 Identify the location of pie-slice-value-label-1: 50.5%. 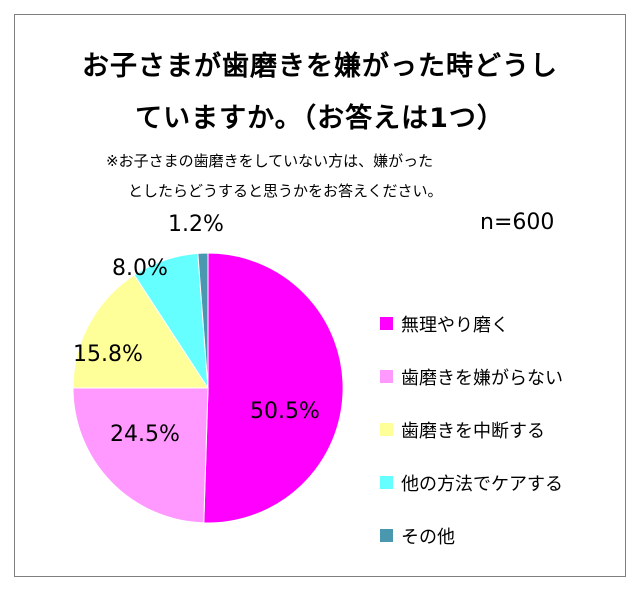
(285, 411).